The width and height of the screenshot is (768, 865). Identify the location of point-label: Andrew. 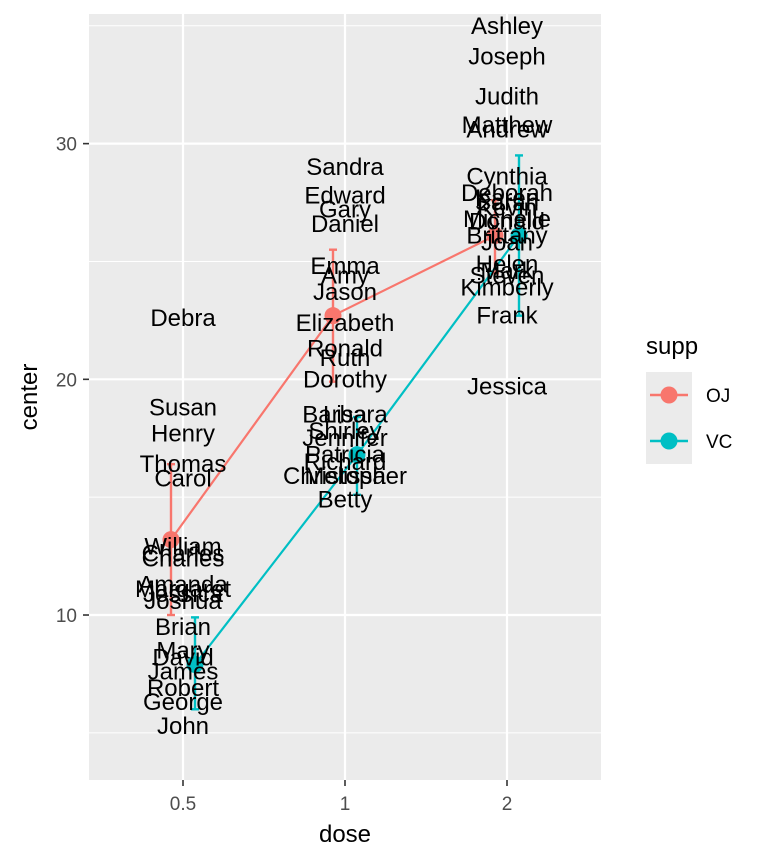
(507, 129).